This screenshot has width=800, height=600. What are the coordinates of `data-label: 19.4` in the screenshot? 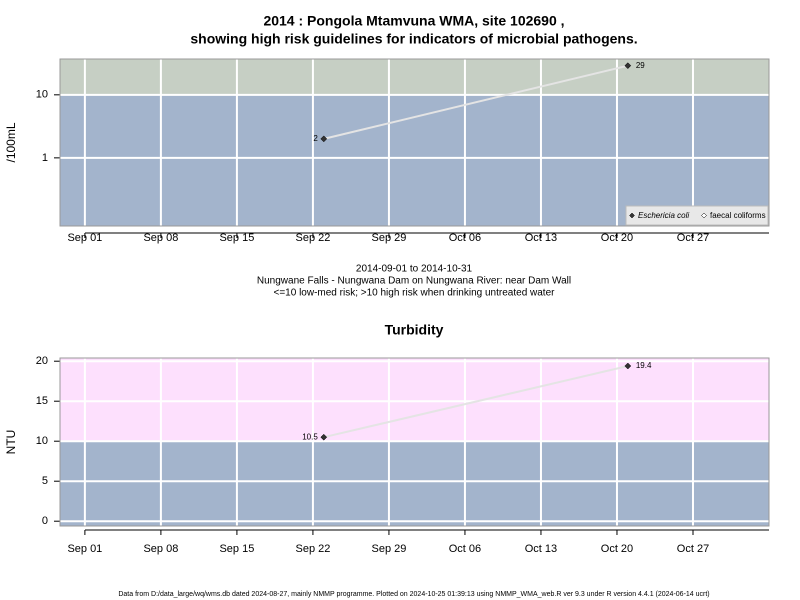 It's located at (644, 365).